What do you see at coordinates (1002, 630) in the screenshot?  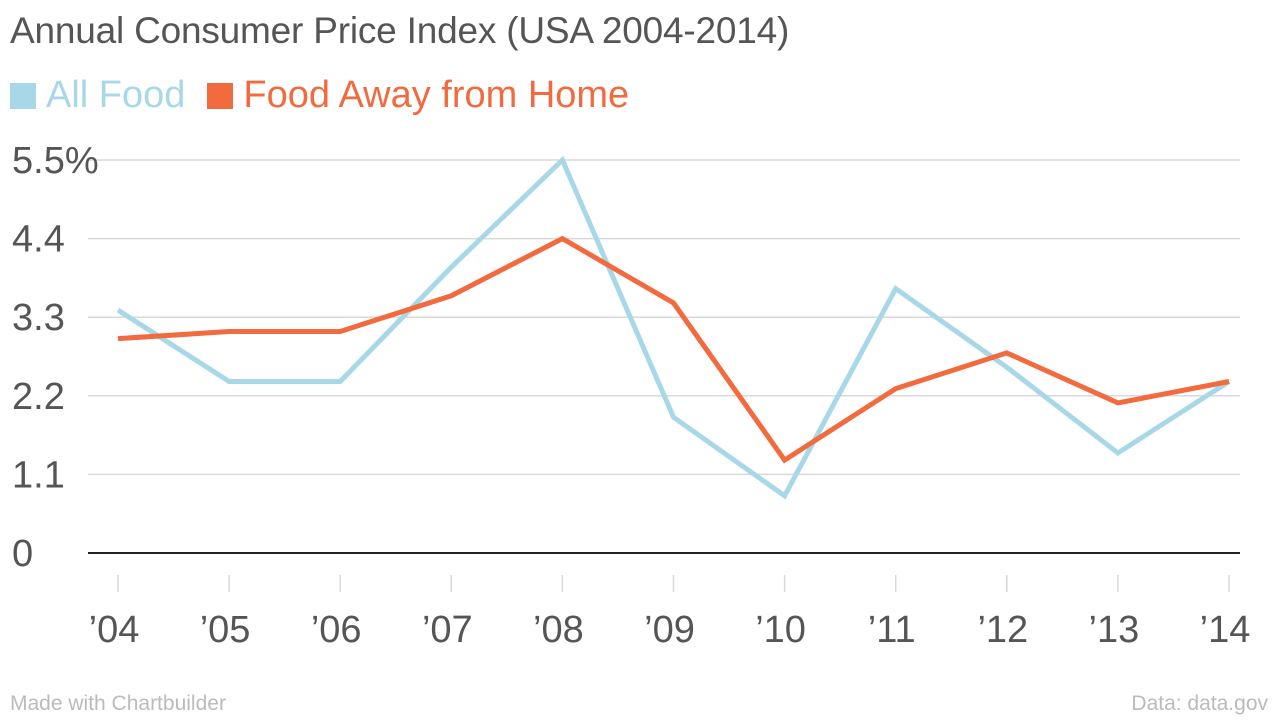 I see `x-tick-label: ’12` at bounding box center [1002, 630].